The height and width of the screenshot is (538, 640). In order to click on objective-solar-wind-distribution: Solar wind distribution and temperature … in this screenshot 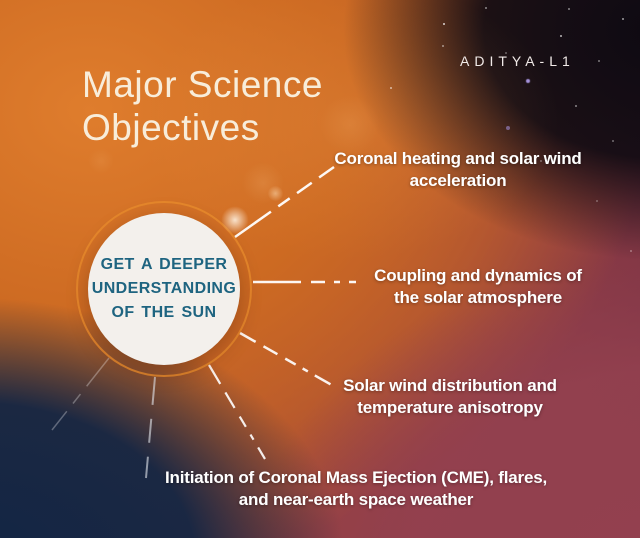, I will do `click(450, 397)`.